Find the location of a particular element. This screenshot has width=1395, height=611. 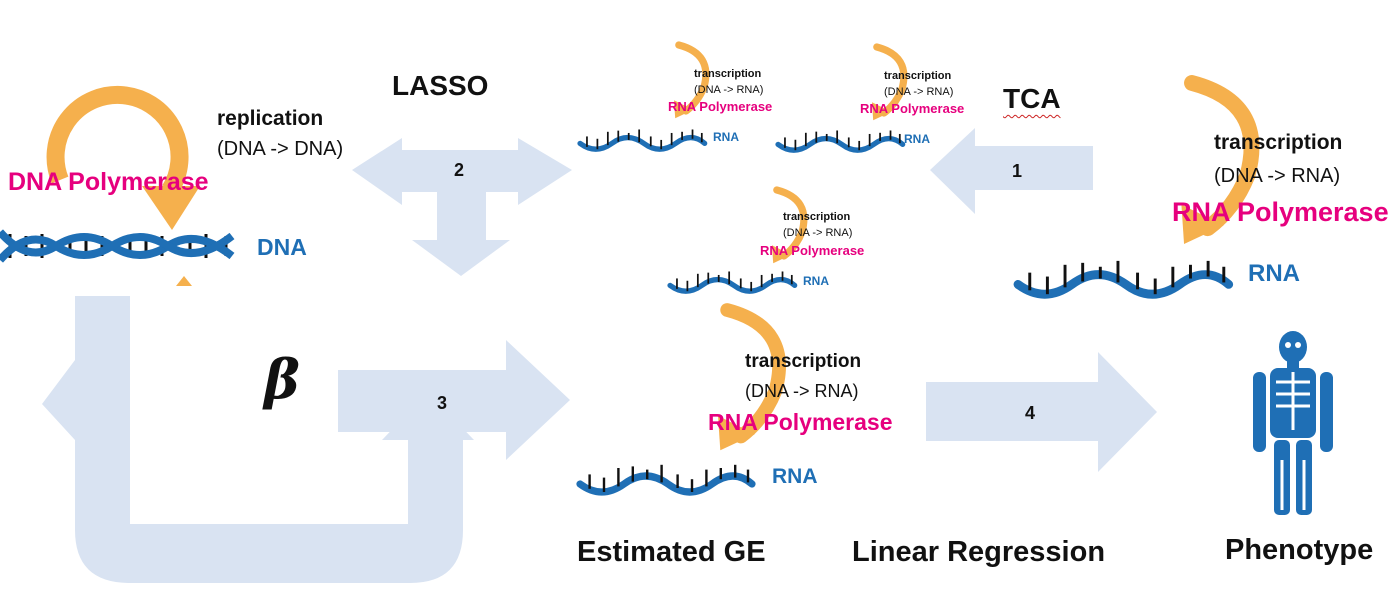

step-2-number: 2 is located at coordinates (459, 170).